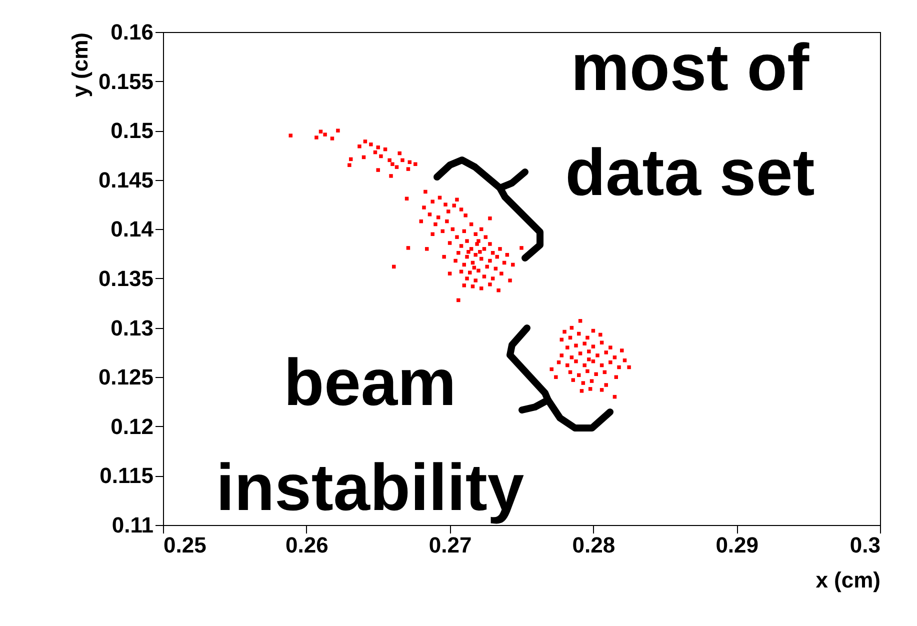  I want to click on x-tick-label: 0.25, so click(185, 545).